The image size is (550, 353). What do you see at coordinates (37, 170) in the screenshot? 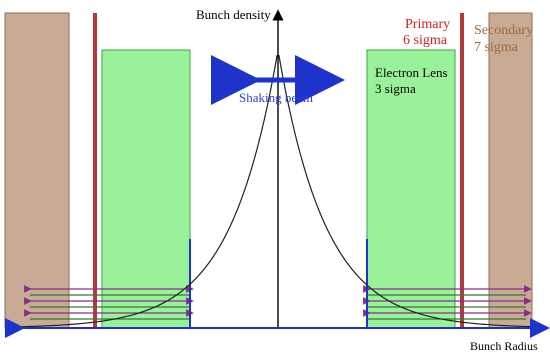
I see `secondary-collimator-left` at bounding box center [37, 170].